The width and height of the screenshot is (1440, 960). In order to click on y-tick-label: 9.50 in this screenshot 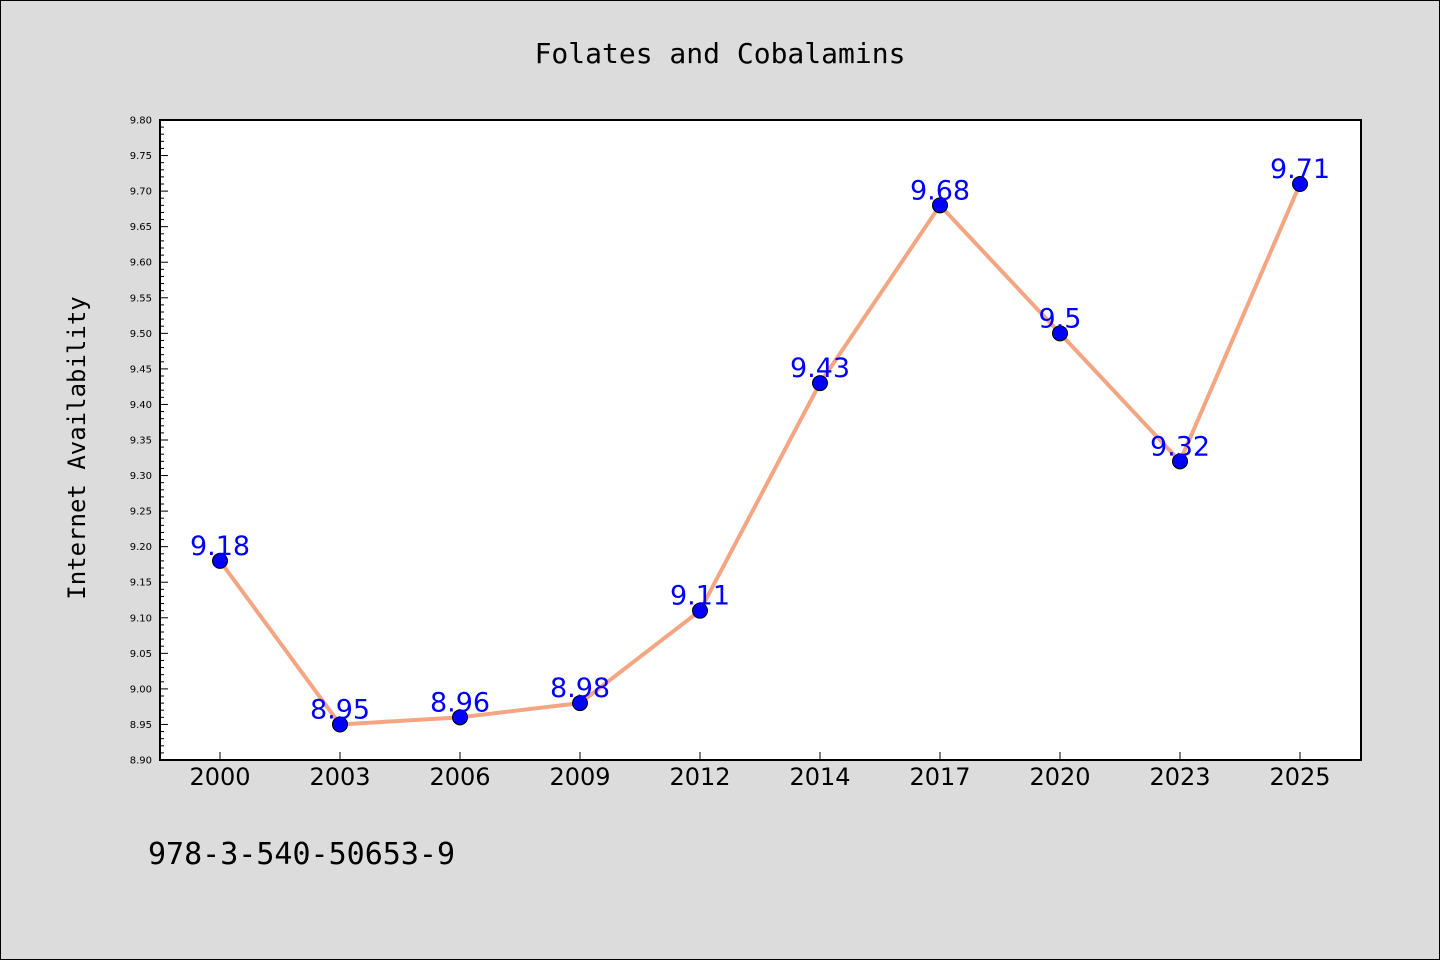, I will do `click(141, 334)`.